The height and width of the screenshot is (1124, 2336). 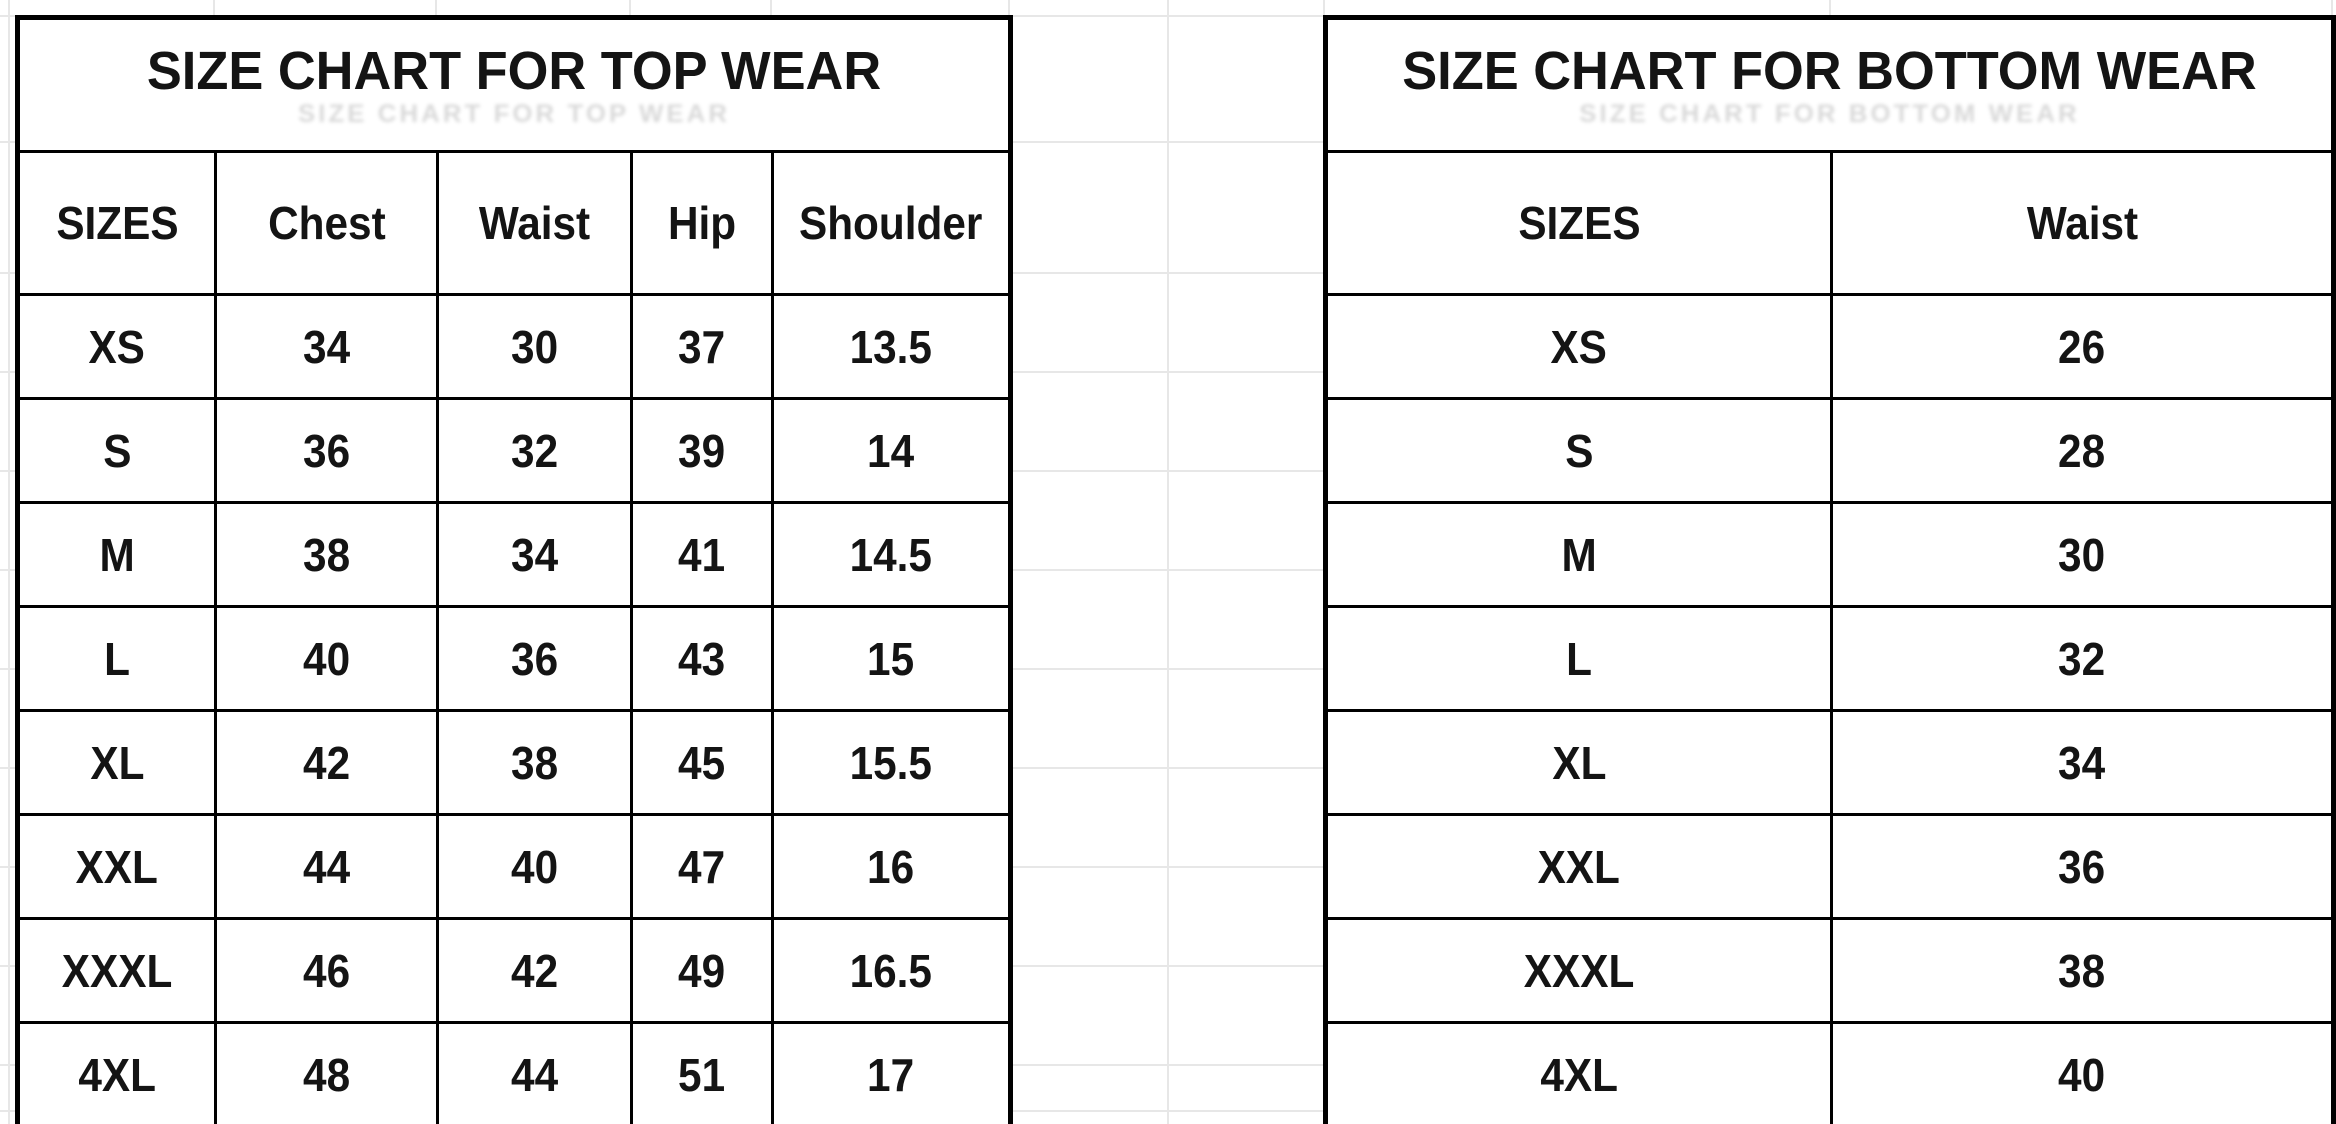 I want to click on cell-value: XXXL, so click(x=117, y=970).